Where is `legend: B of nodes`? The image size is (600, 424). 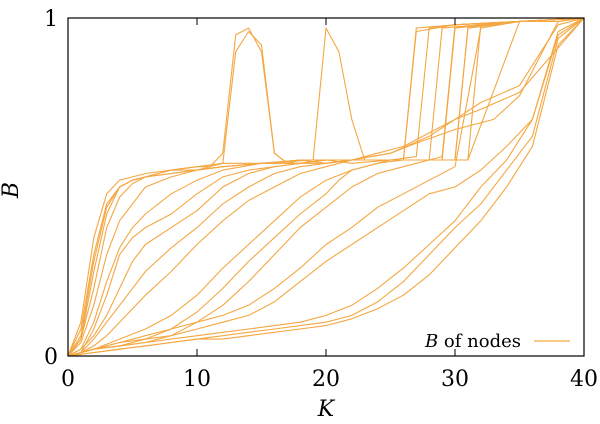 legend: B of nodes is located at coordinates (497, 341).